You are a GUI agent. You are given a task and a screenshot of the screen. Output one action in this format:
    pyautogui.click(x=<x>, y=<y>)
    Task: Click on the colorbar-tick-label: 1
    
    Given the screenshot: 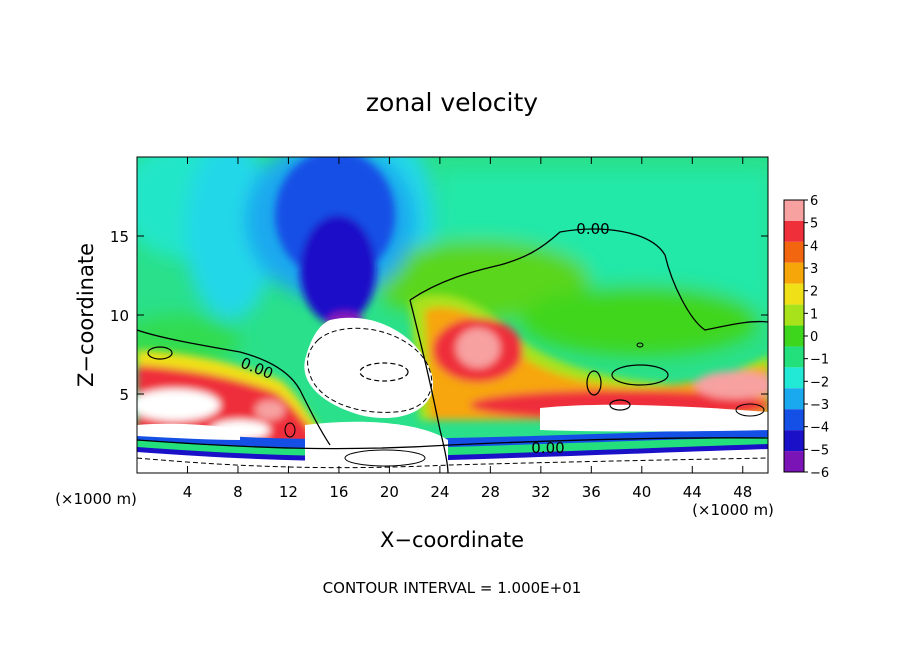 What is the action you would take?
    pyautogui.click(x=814, y=314)
    